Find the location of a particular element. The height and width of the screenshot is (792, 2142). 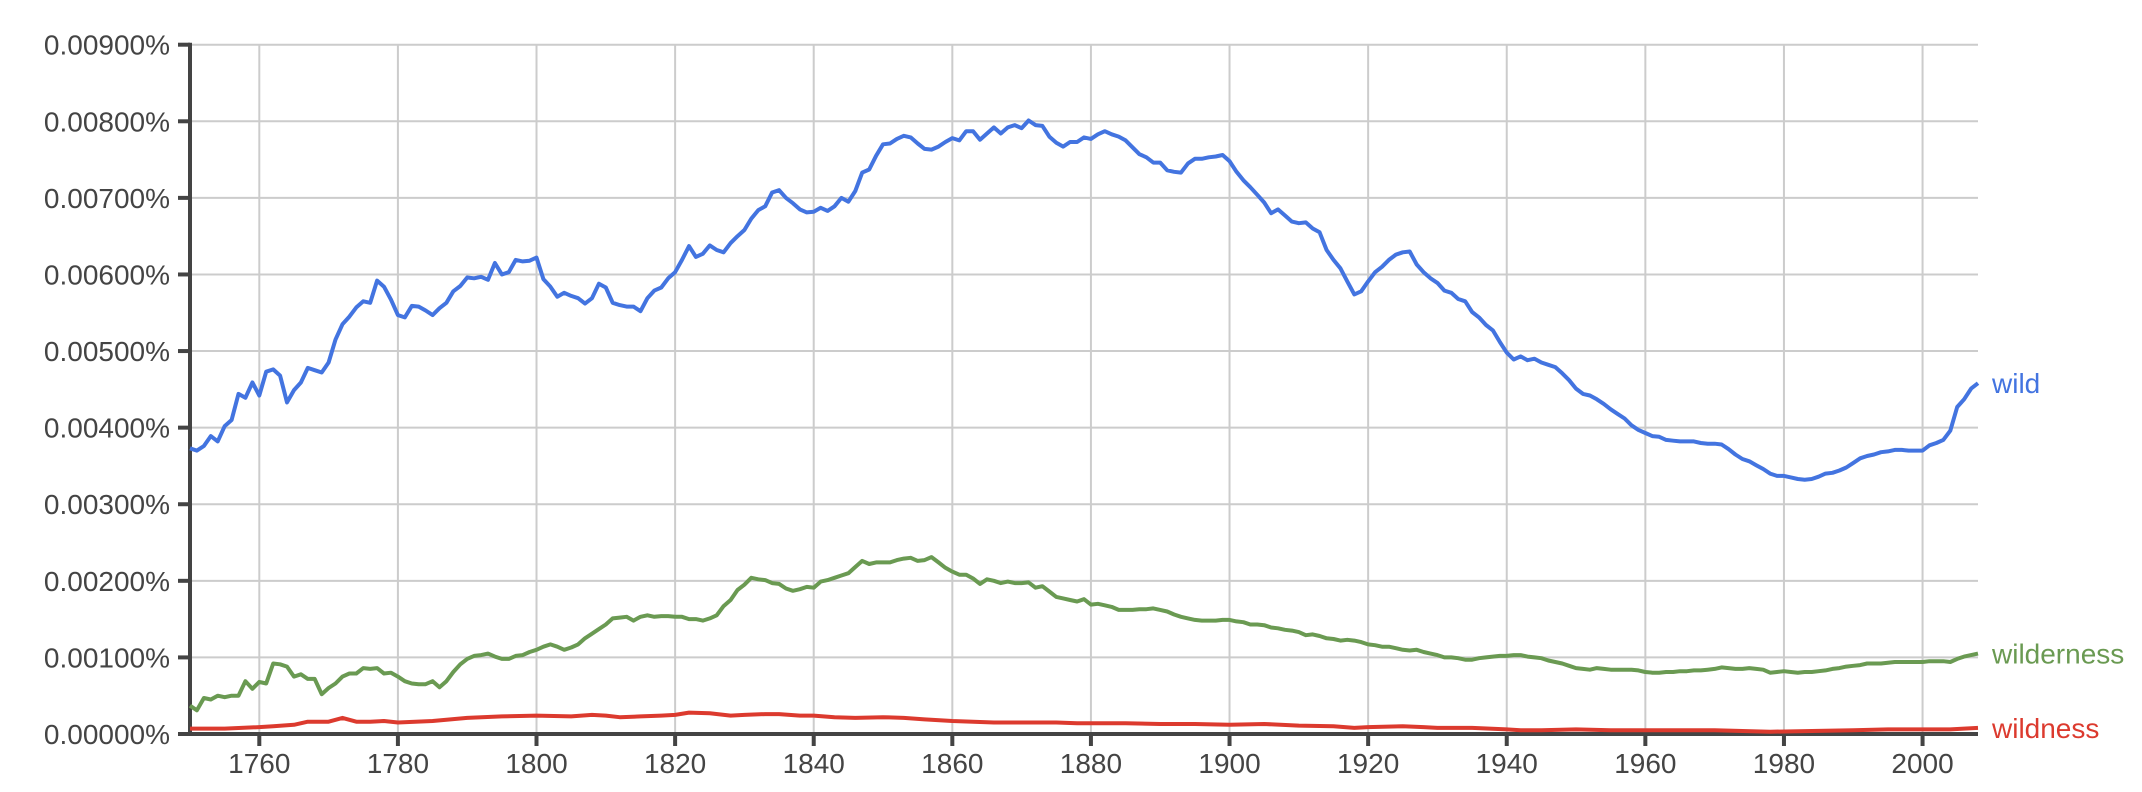

y-tick-label: 0.00600% is located at coordinates (107, 274).